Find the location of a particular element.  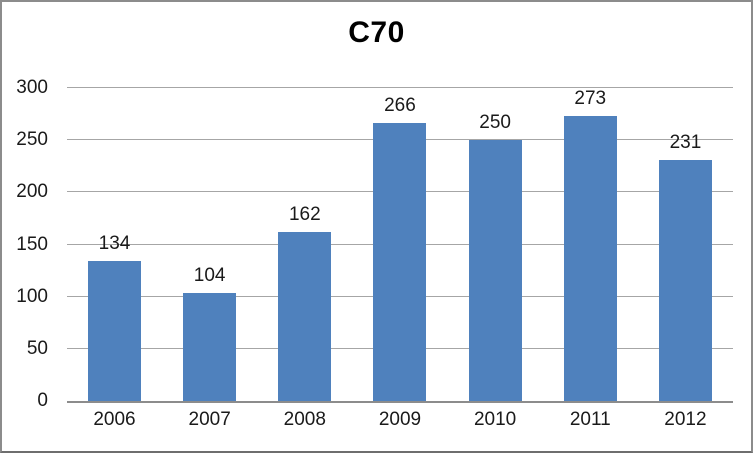

bar-column: 231 is located at coordinates (685, 244).